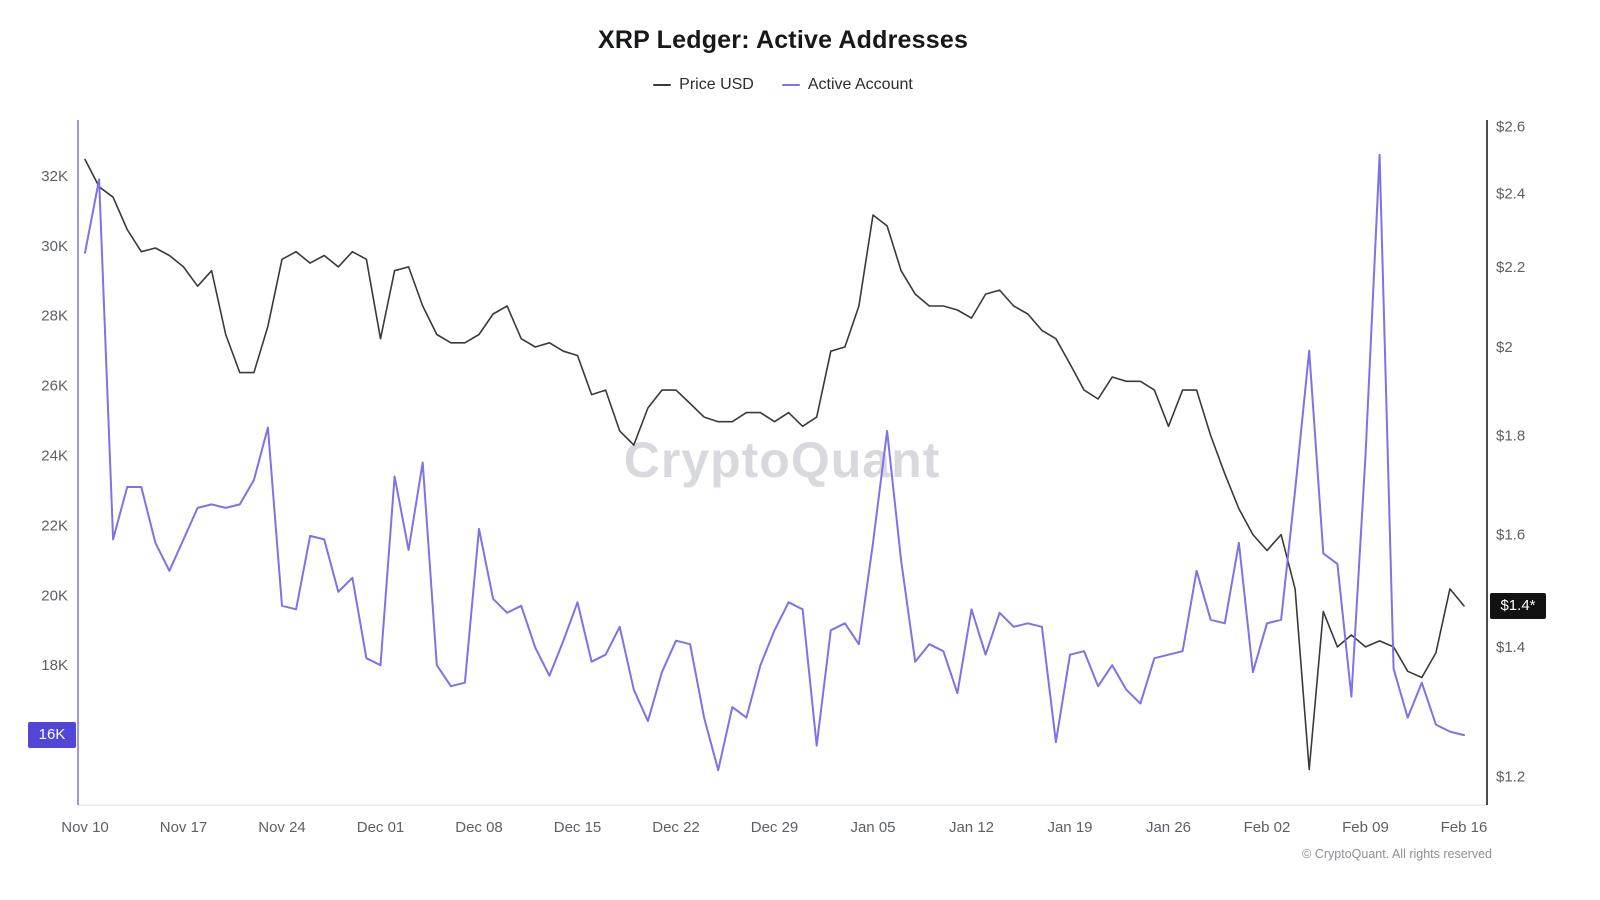 The height and width of the screenshot is (900, 1600). Describe the element at coordinates (860, 84) in the screenshot. I see `legend-label-active-account: Active Account` at that location.